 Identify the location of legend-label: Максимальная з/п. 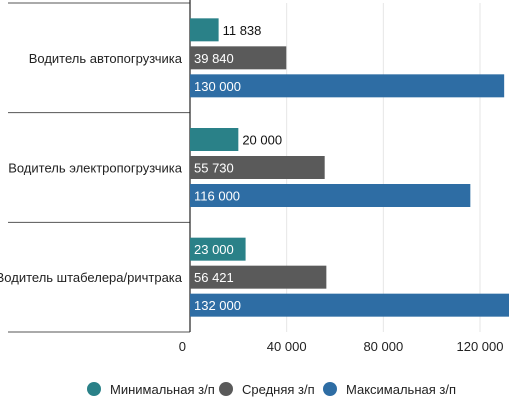
(401, 389).